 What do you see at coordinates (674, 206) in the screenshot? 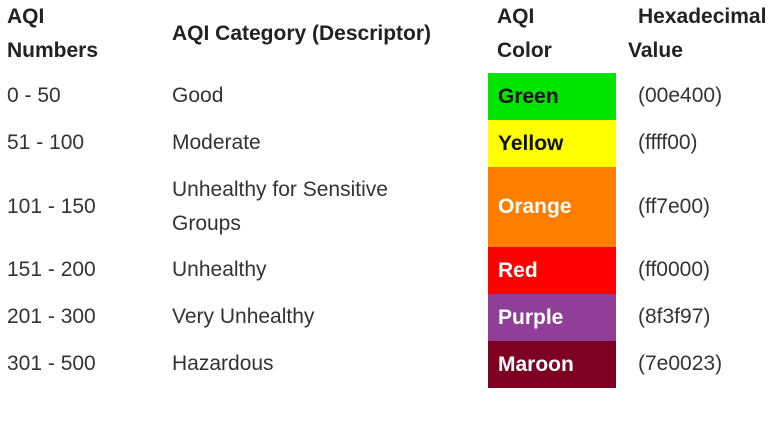
I see `hex-value: (ff7e00)` at bounding box center [674, 206].